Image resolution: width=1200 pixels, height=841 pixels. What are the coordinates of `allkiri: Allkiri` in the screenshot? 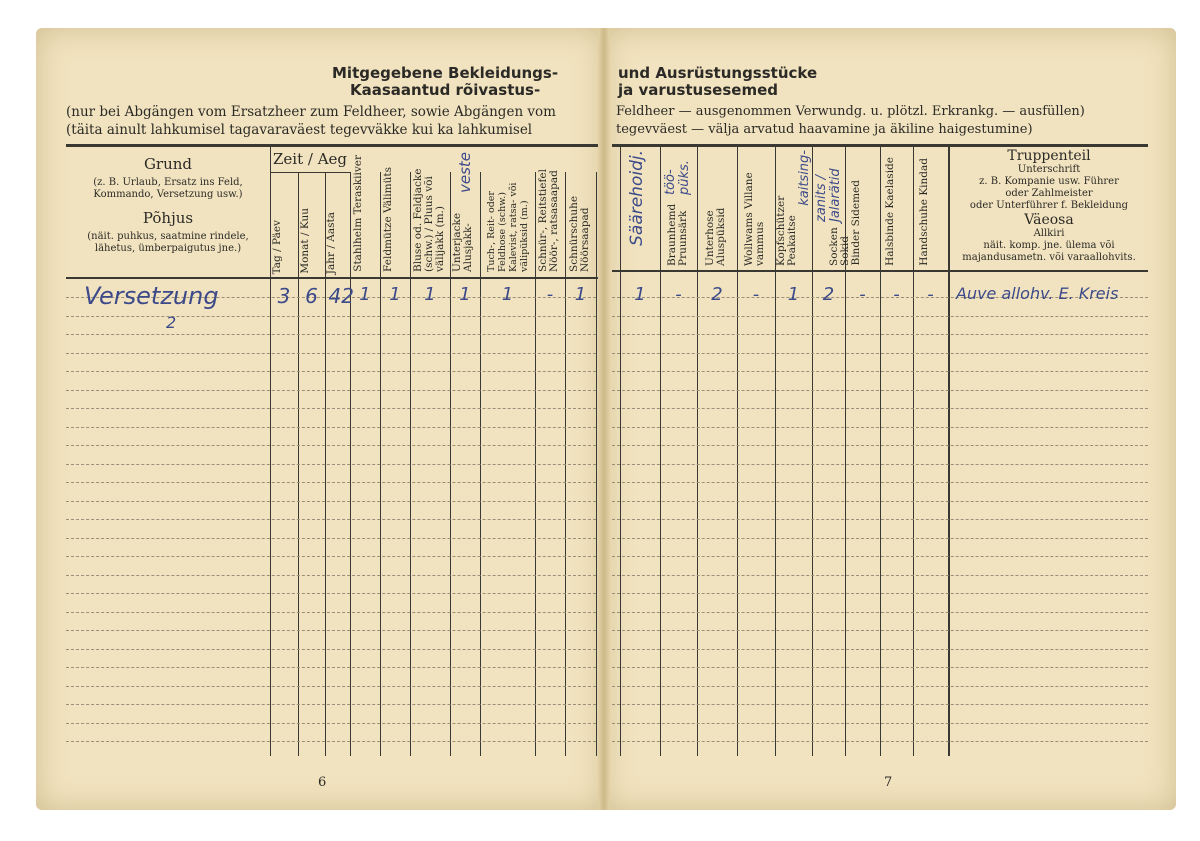 It's located at (1049, 233).